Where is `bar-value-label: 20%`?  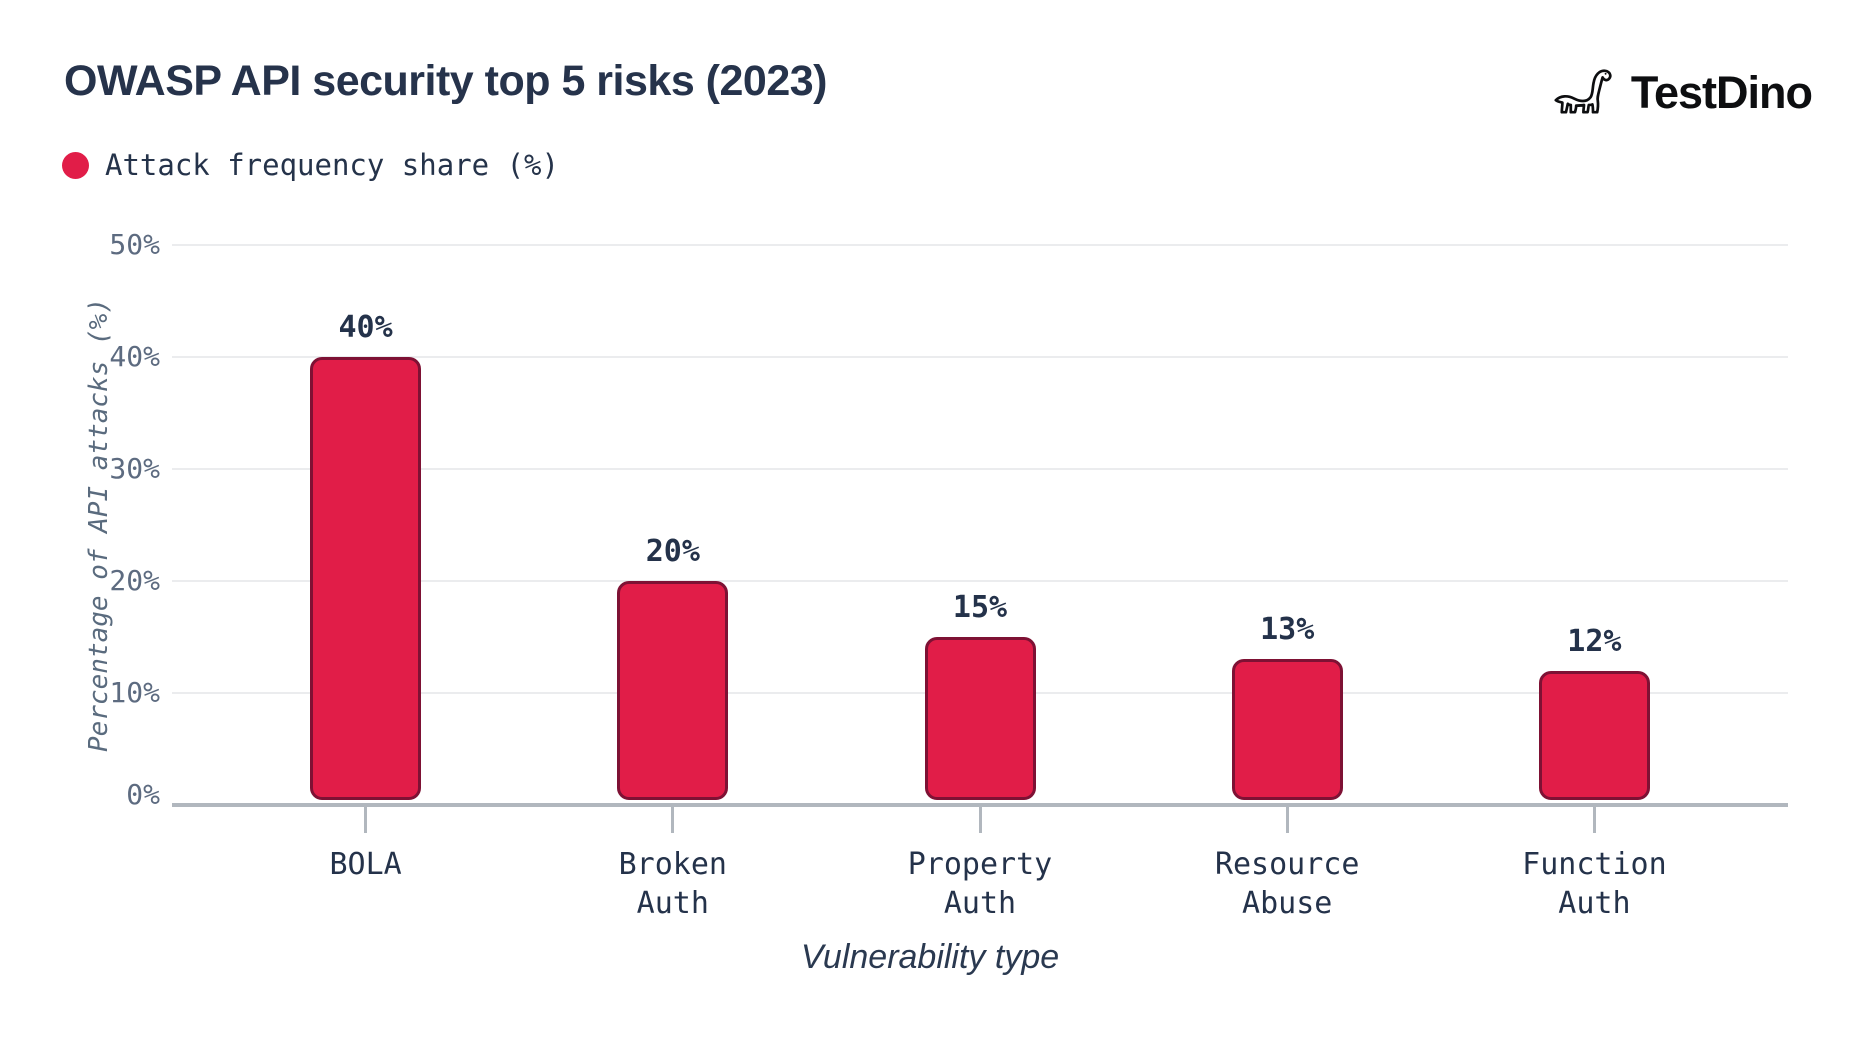 bar-value-label: 20% is located at coordinates (672, 551).